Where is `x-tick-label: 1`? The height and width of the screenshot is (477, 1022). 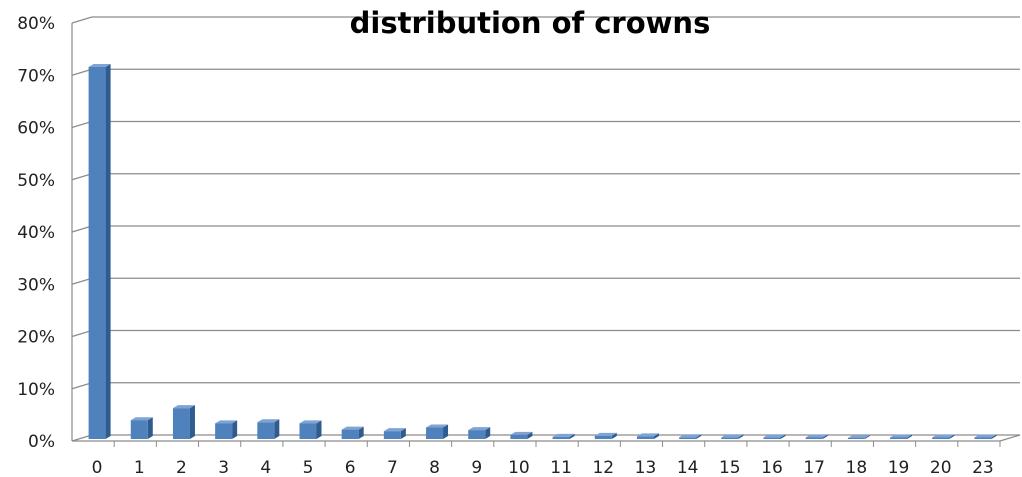 x-tick-label: 1 is located at coordinates (139, 467).